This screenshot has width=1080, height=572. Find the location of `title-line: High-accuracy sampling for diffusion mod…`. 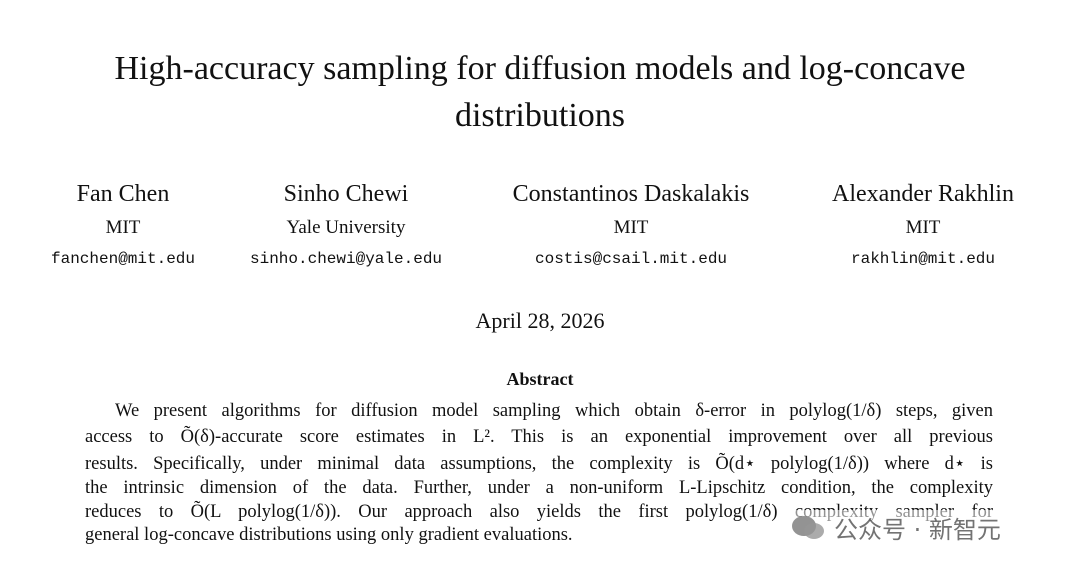

title-line: High-accuracy sampling for diffusion mod… is located at coordinates (540, 68).